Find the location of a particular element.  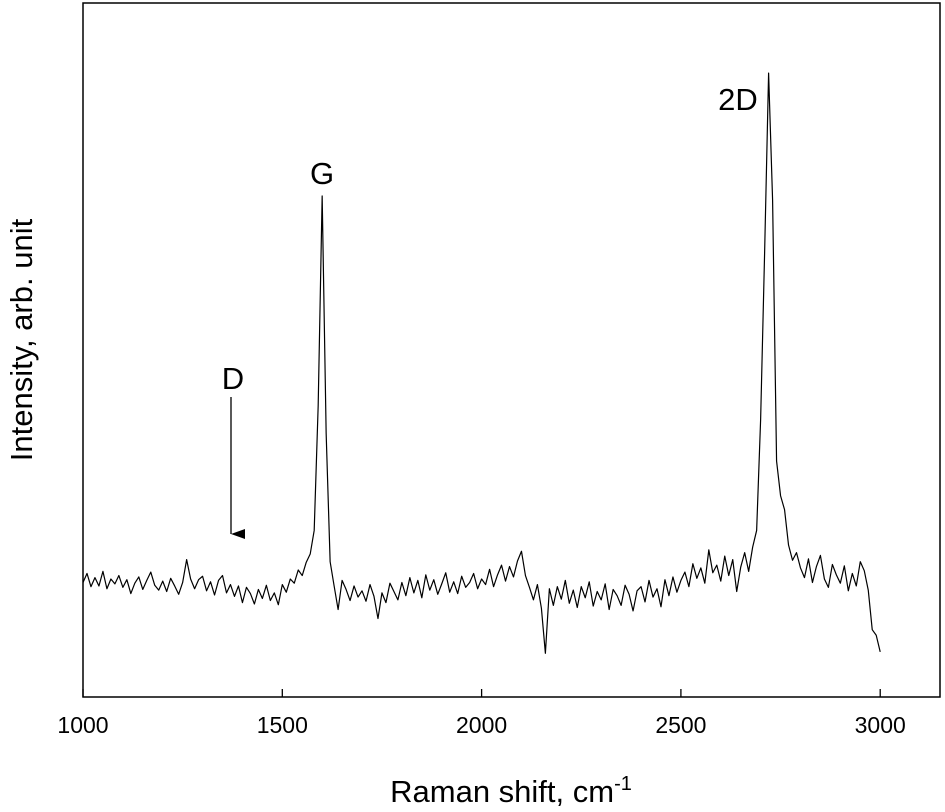

x-axis-label-text: Raman shift, cm is located at coordinates (502, 791).